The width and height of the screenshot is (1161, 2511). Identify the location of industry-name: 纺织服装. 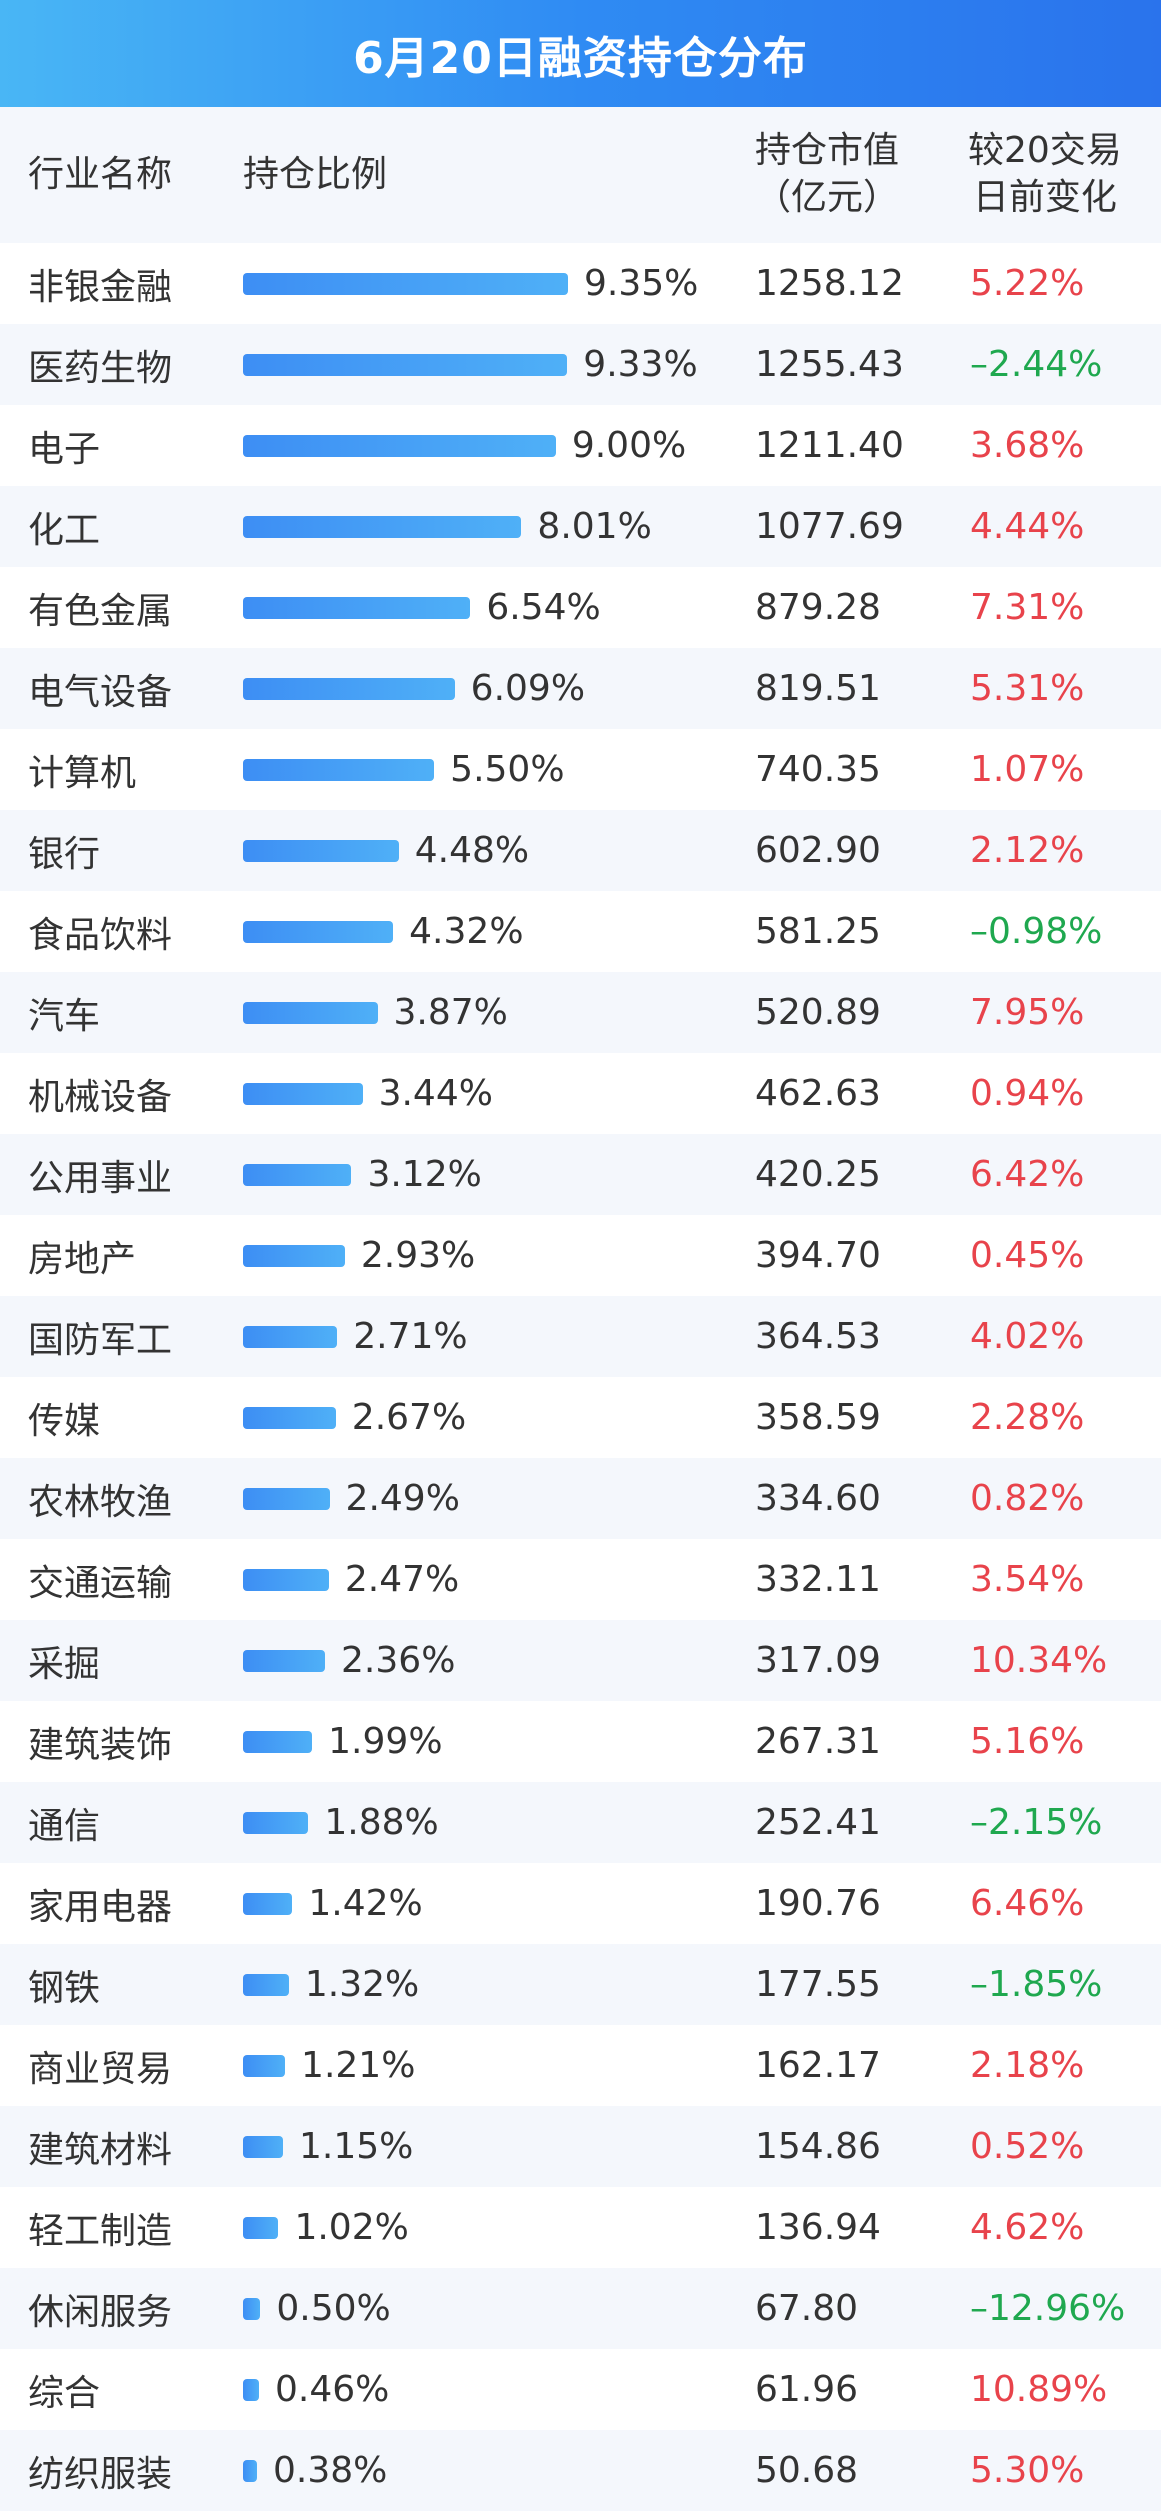
(100, 2474).